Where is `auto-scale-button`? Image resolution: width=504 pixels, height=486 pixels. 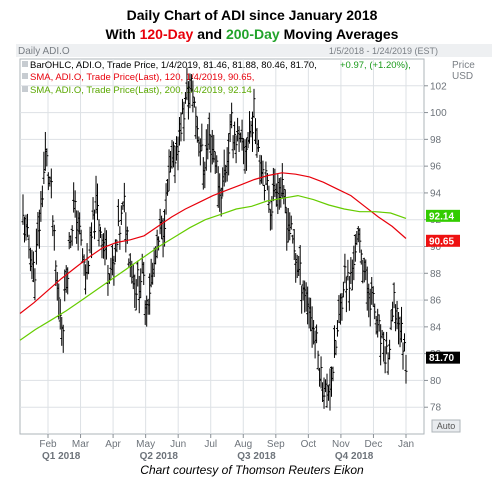 auto-scale-button is located at coordinates (446, 426).